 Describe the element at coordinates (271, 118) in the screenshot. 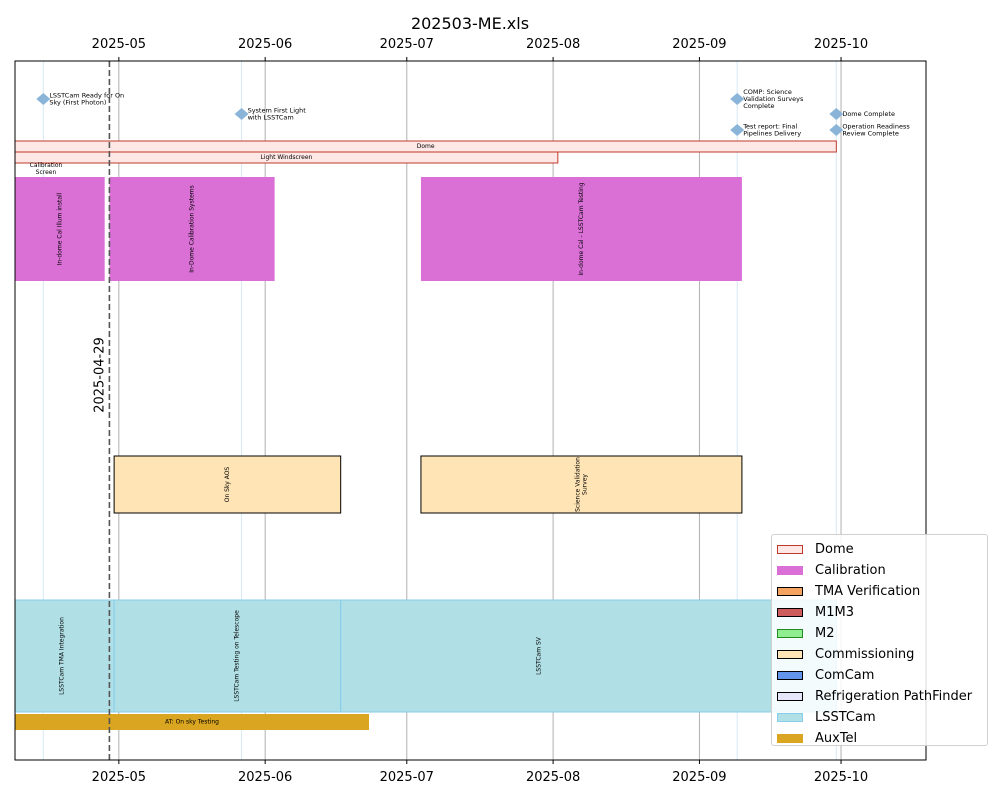

I see `milestone-label: with LSSTCam` at that location.